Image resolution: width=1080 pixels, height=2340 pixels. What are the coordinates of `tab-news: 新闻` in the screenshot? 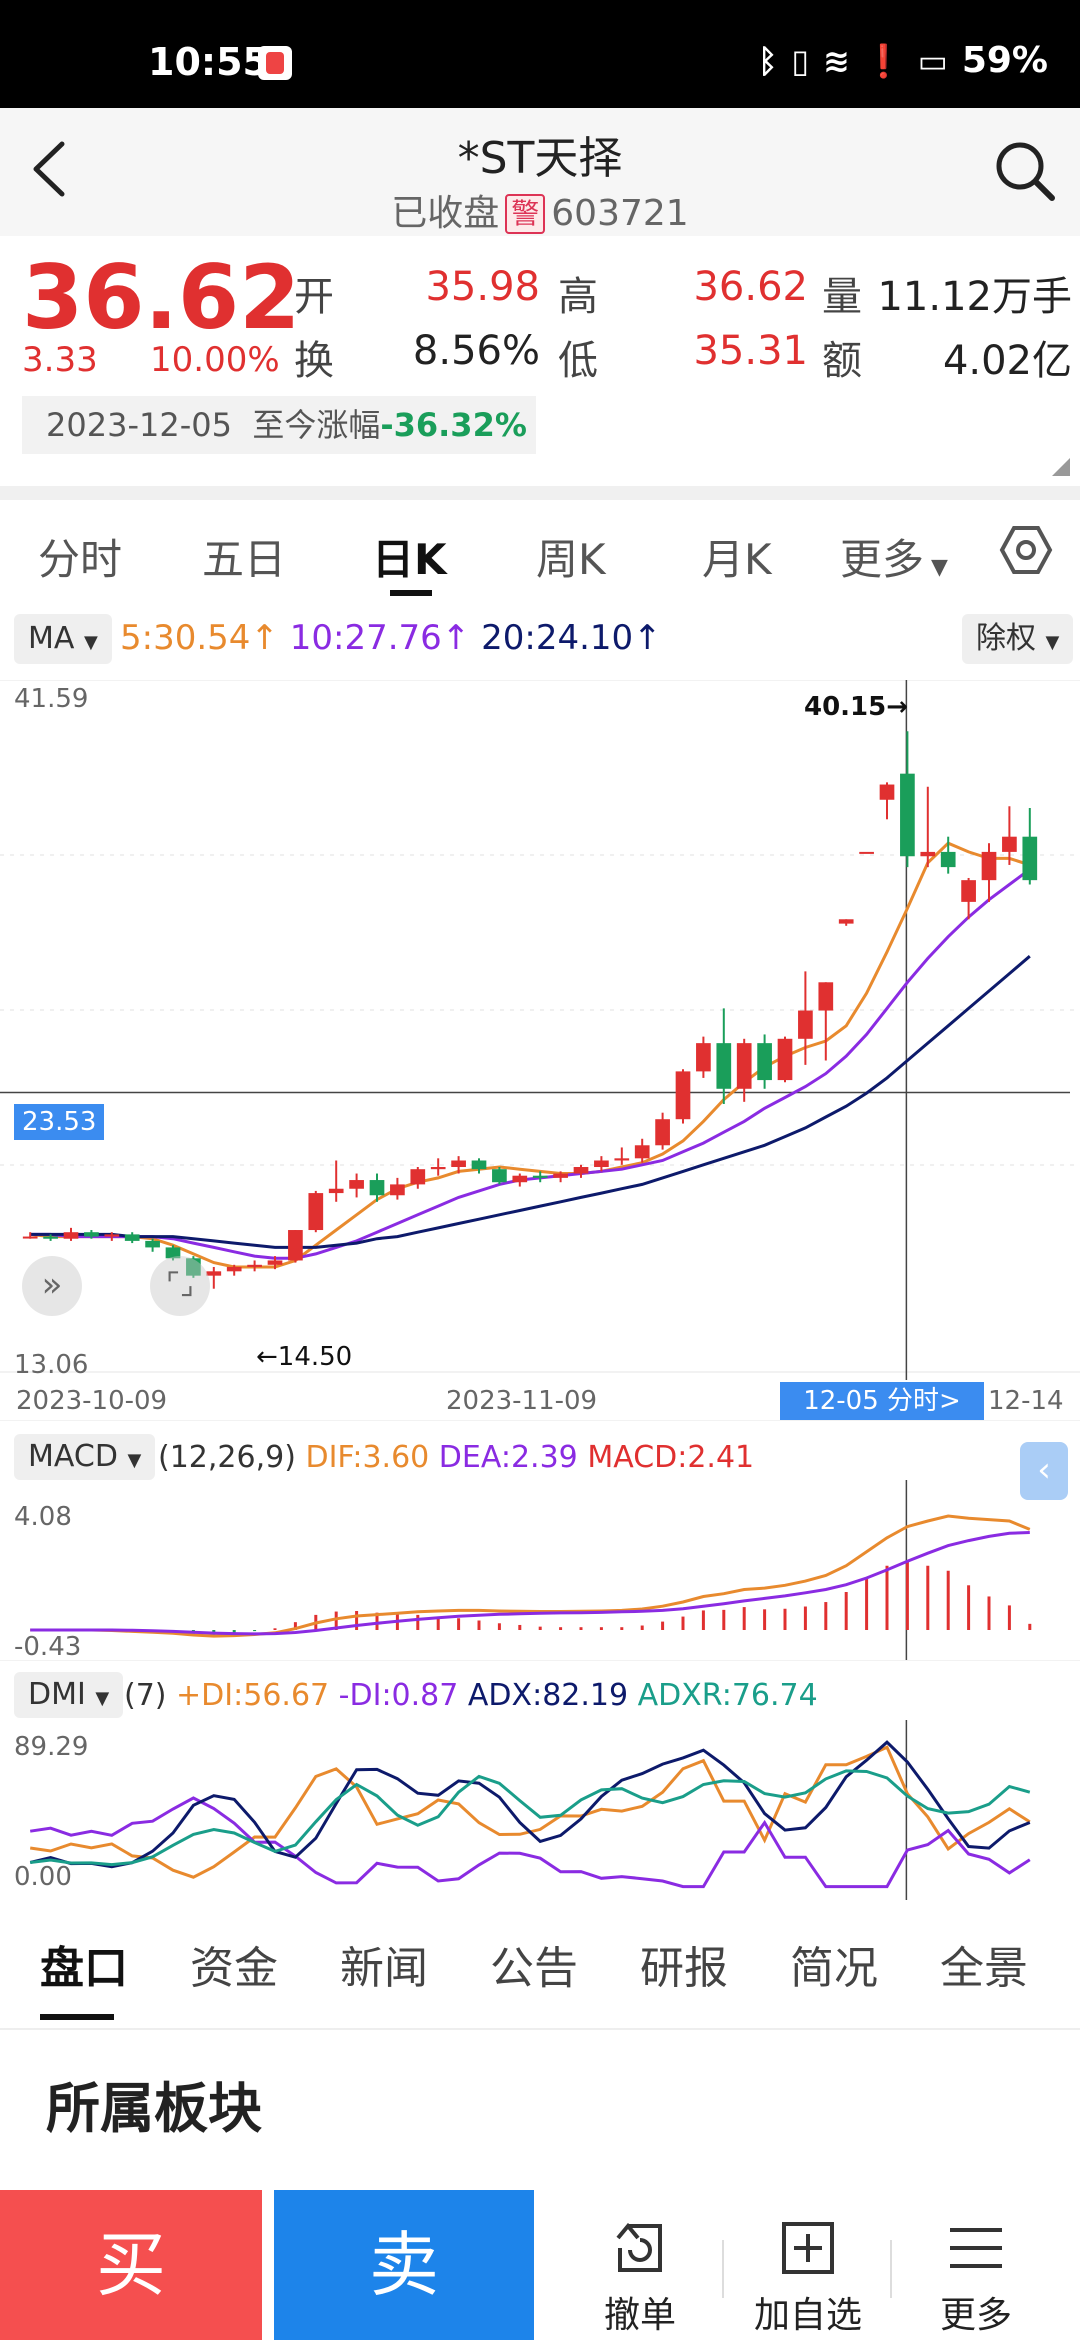 It's located at (384, 1968).